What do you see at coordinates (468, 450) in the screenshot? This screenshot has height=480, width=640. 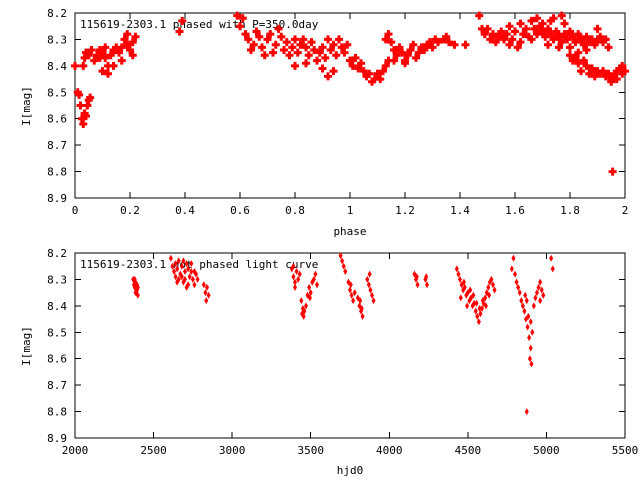 I see `x-tick-label: 4500` at bounding box center [468, 450].